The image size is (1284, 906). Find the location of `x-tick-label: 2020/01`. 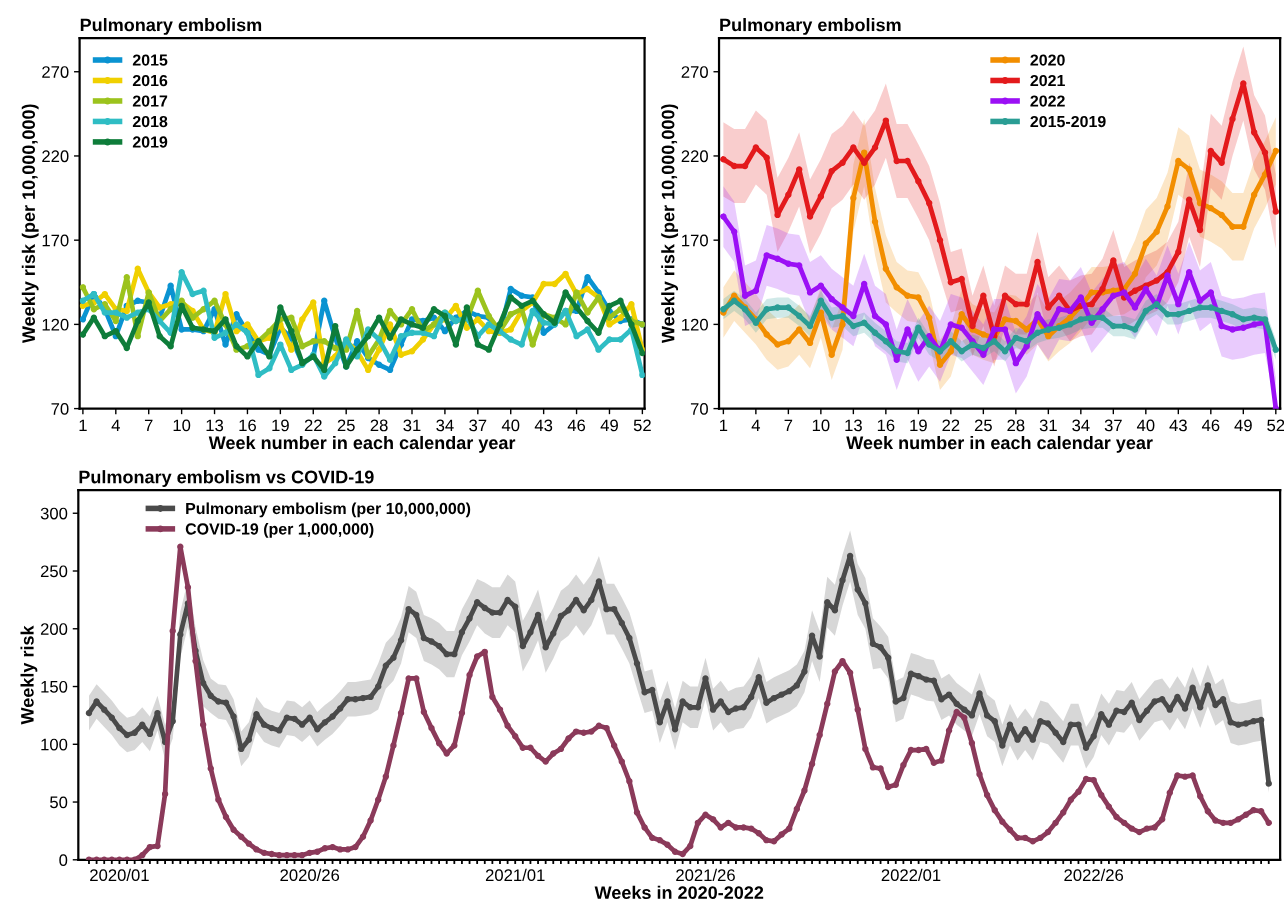

x-tick-label: 2020/01 is located at coordinates (119, 875).